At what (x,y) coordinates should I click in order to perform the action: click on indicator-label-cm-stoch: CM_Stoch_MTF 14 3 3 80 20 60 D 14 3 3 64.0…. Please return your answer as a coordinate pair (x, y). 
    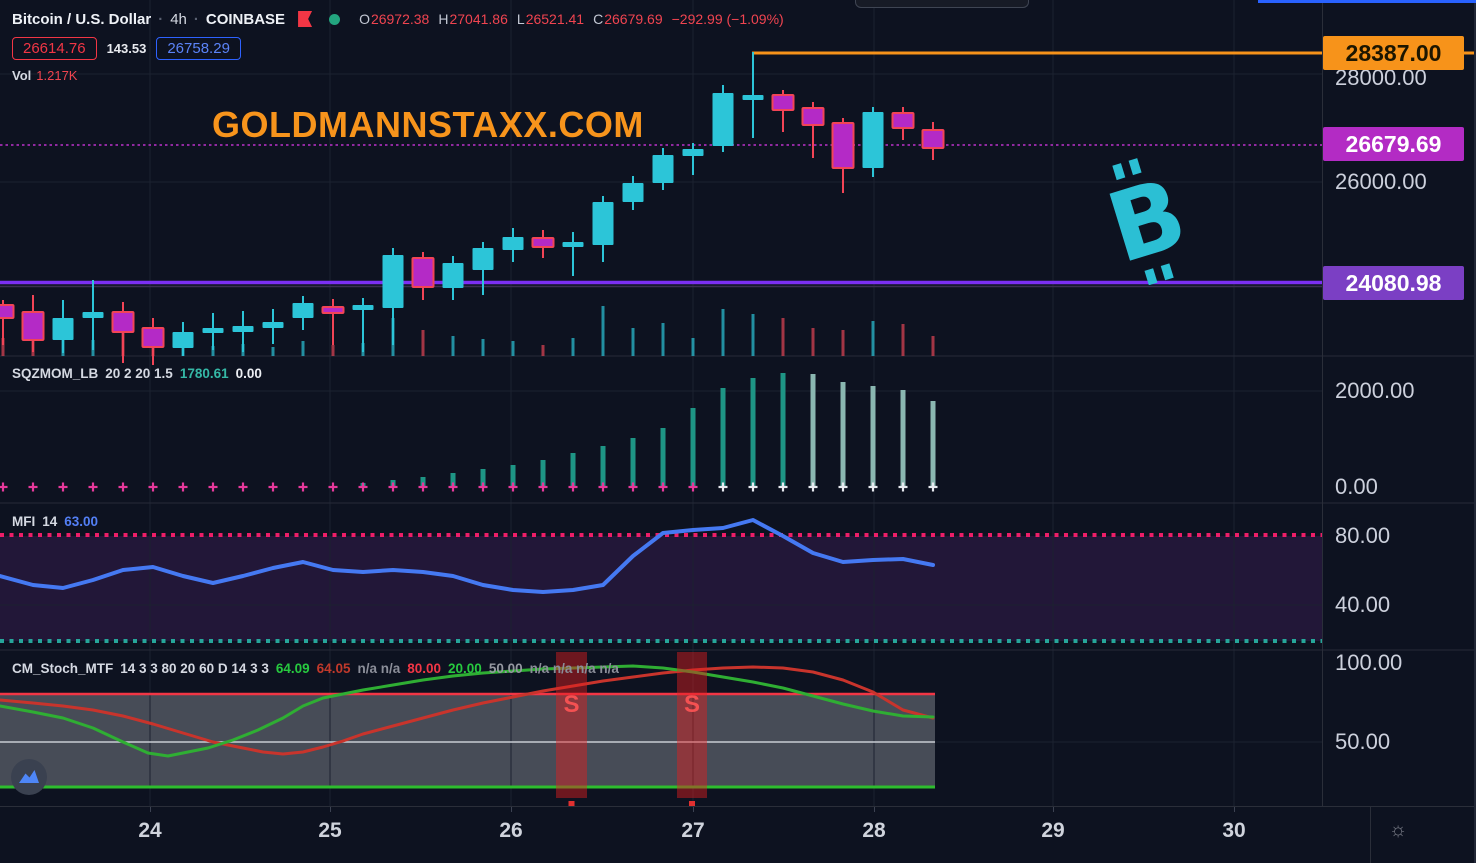
    Looking at the image, I should click on (315, 668).